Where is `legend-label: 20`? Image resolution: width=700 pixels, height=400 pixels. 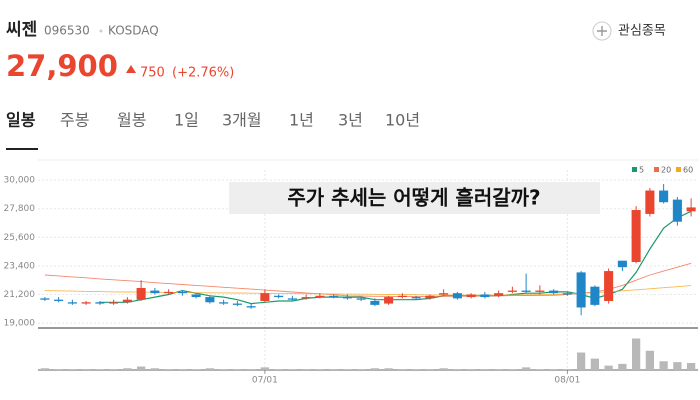 legend-label: 20 is located at coordinates (666, 170).